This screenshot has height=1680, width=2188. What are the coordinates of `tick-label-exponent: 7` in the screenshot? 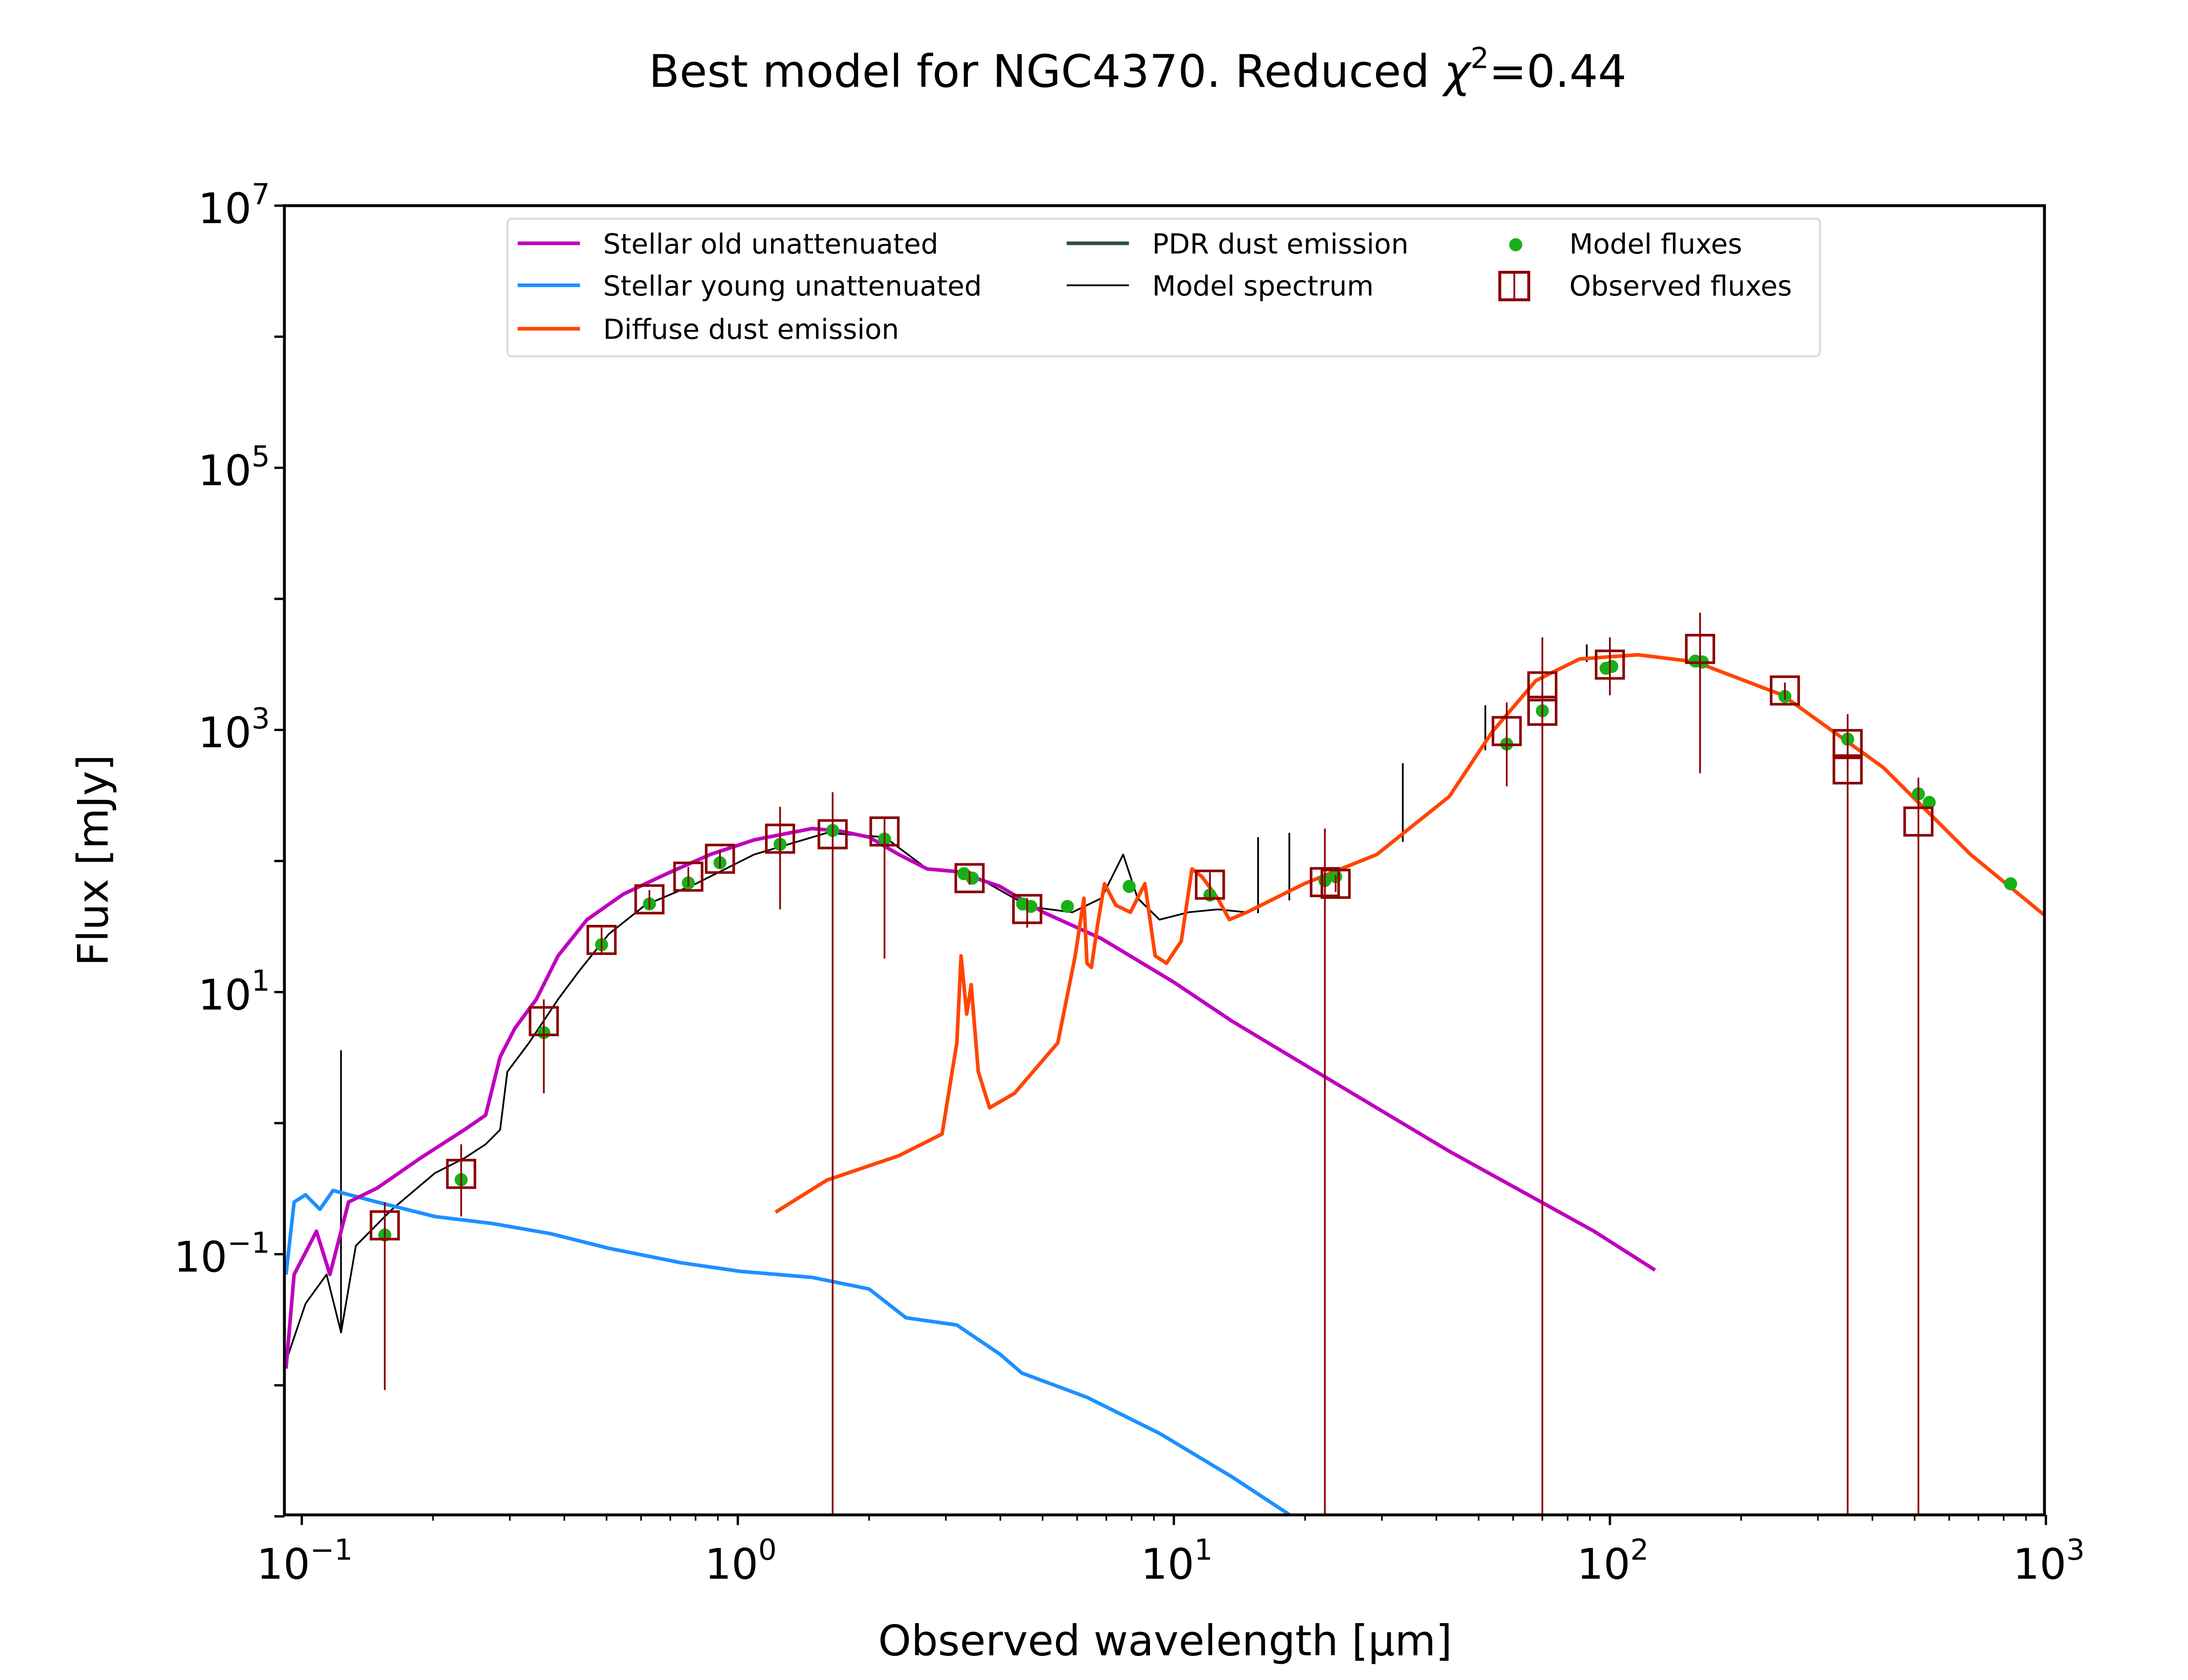 It's located at (261, 194).